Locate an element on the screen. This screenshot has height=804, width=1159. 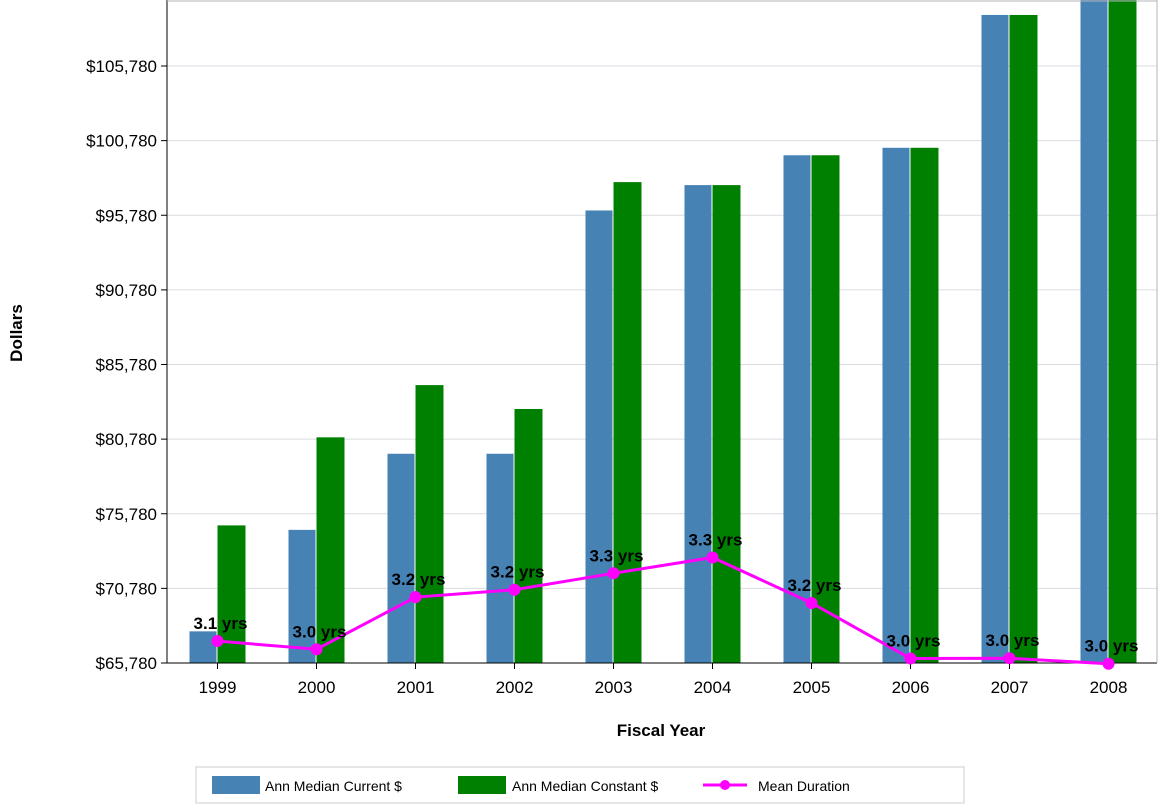
bar-current-2004 is located at coordinates (698, 424).